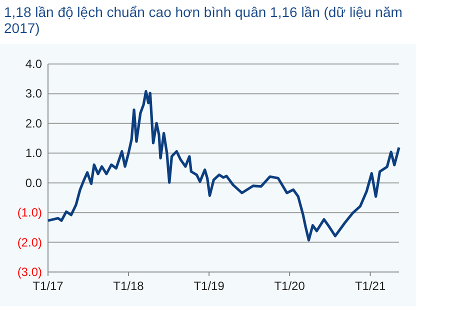 The image size is (459, 335). Describe the element at coordinates (33, 93) in the screenshot. I see `y-tick-label: 3.0` at that location.